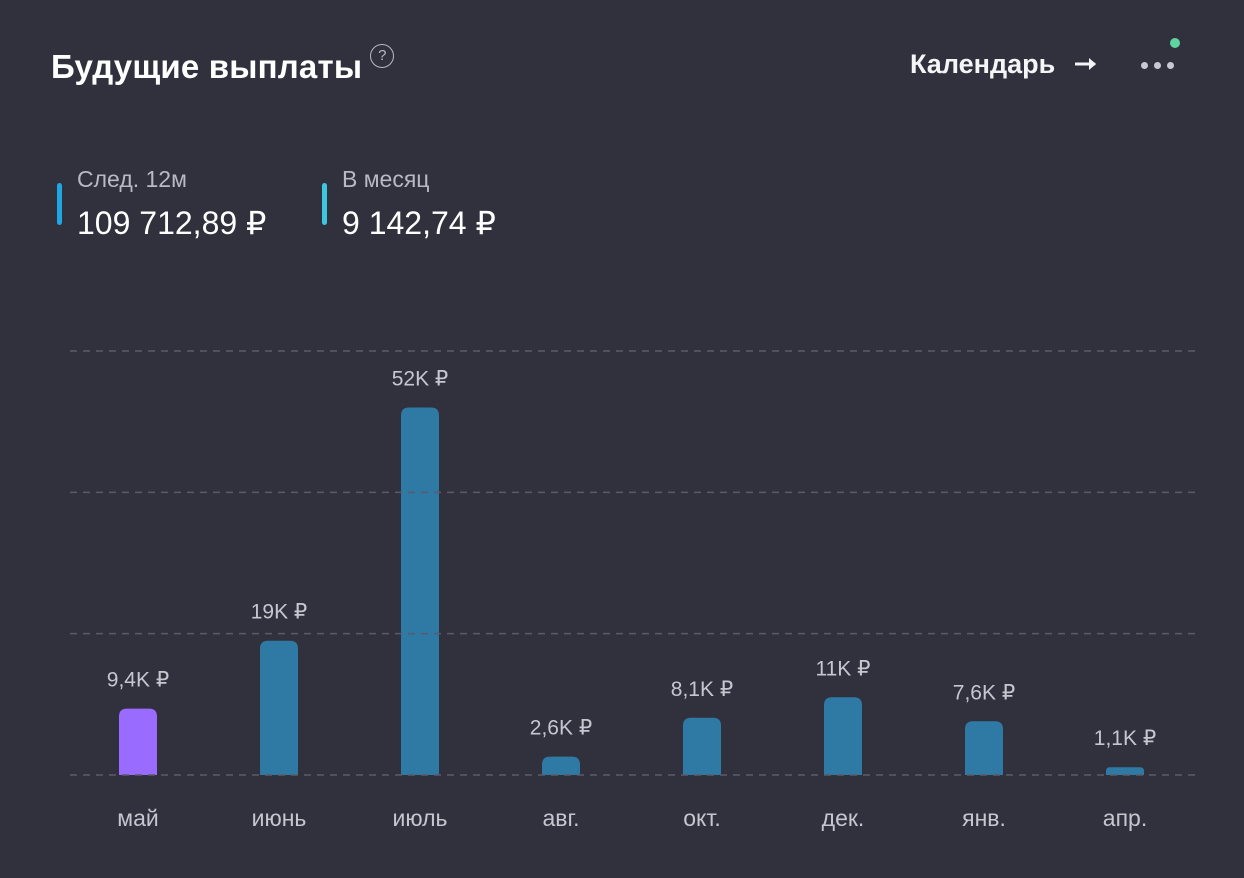  I want to click on calendar-label: Календарь, so click(983, 63).